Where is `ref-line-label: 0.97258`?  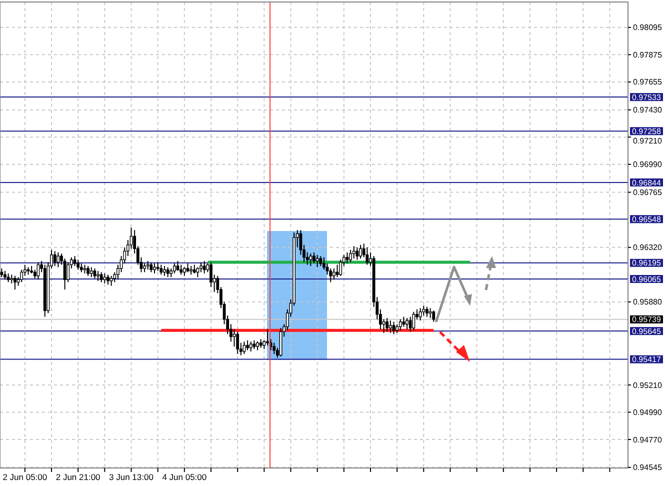 ref-line-label: 0.97258 is located at coordinates (647, 131).